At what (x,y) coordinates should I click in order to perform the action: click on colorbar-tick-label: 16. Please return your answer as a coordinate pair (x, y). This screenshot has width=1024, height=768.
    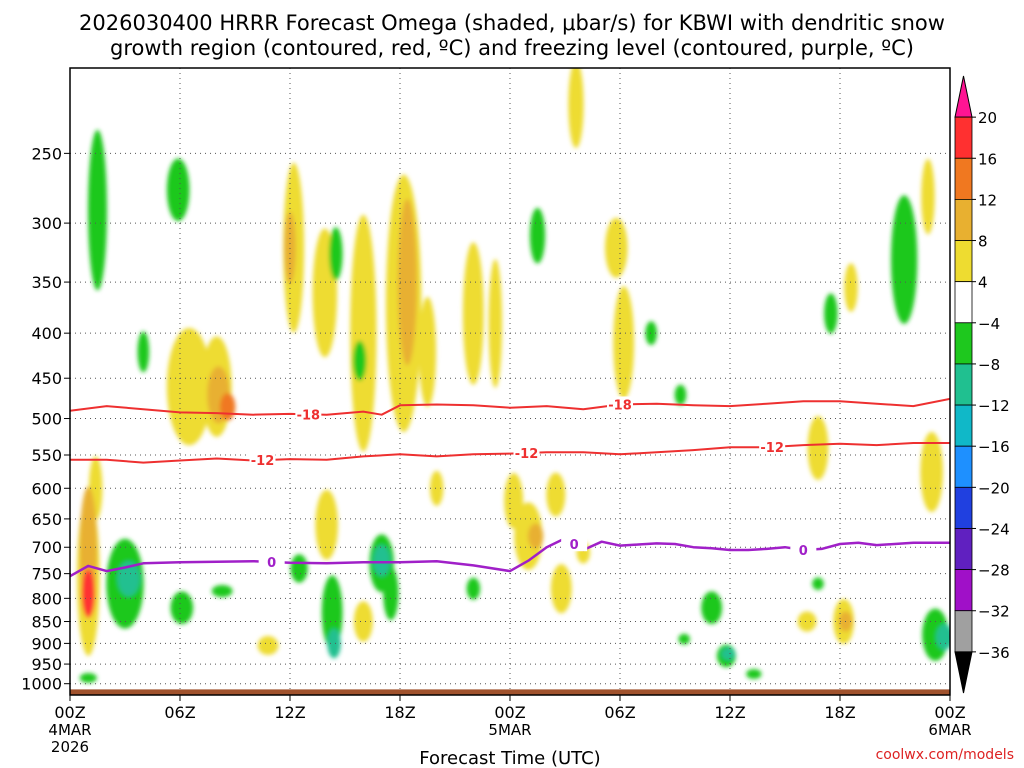
    Looking at the image, I should click on (987, 159).